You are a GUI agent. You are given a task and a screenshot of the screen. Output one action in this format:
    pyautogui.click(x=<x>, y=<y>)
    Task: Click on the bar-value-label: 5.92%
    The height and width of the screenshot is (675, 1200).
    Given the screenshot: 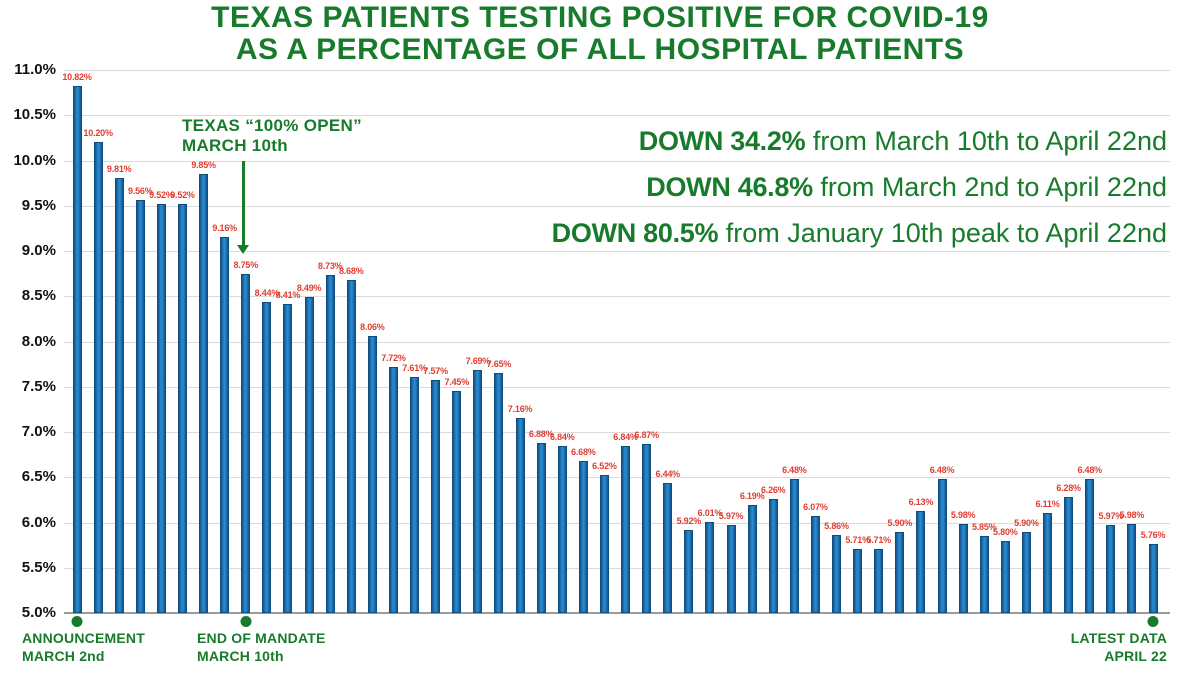 What is the action you would take?
    pyautogui.click(x=689, y=520)
    